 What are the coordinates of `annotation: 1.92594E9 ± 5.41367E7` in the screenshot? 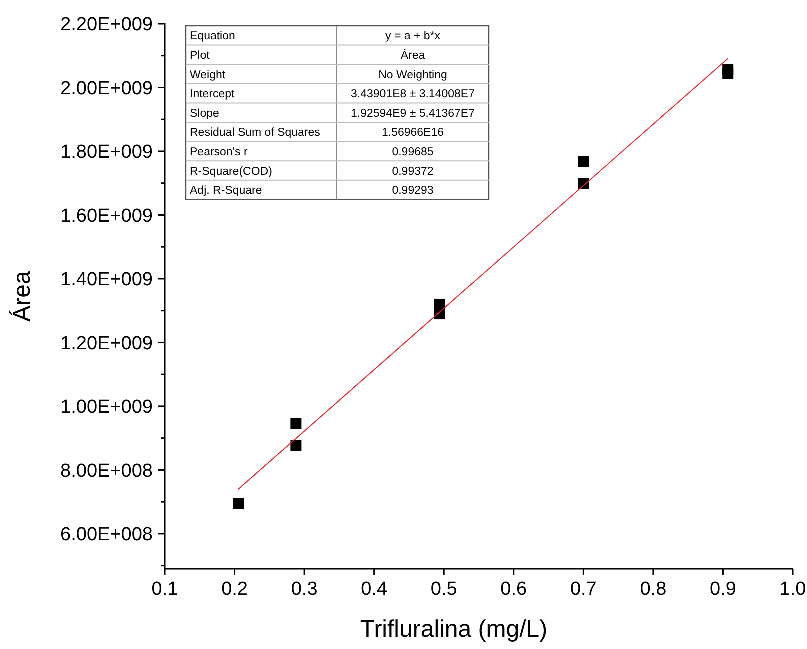 It's located at (413, 114).